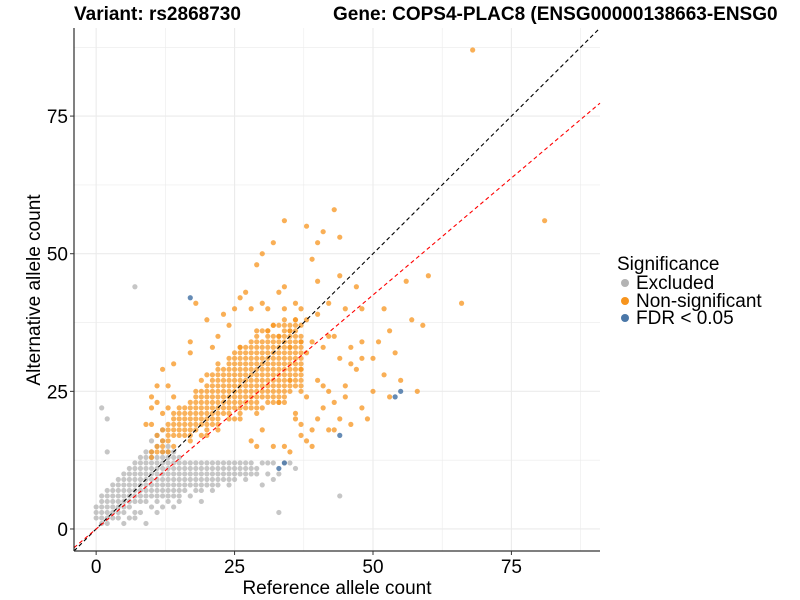 This screenshot has width=800, height=600. Describe the element at coordinates (625, 318) in the screenshot. I see `legend-swatch-fdr` at that location.